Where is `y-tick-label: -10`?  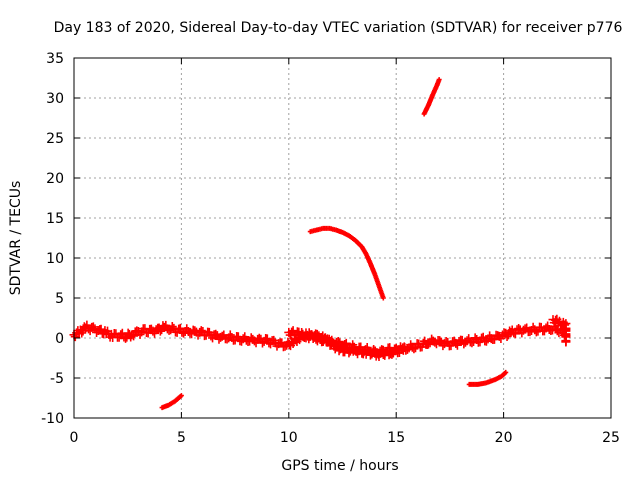
y-tick-label: -10 is located at coordinates (52, 419).